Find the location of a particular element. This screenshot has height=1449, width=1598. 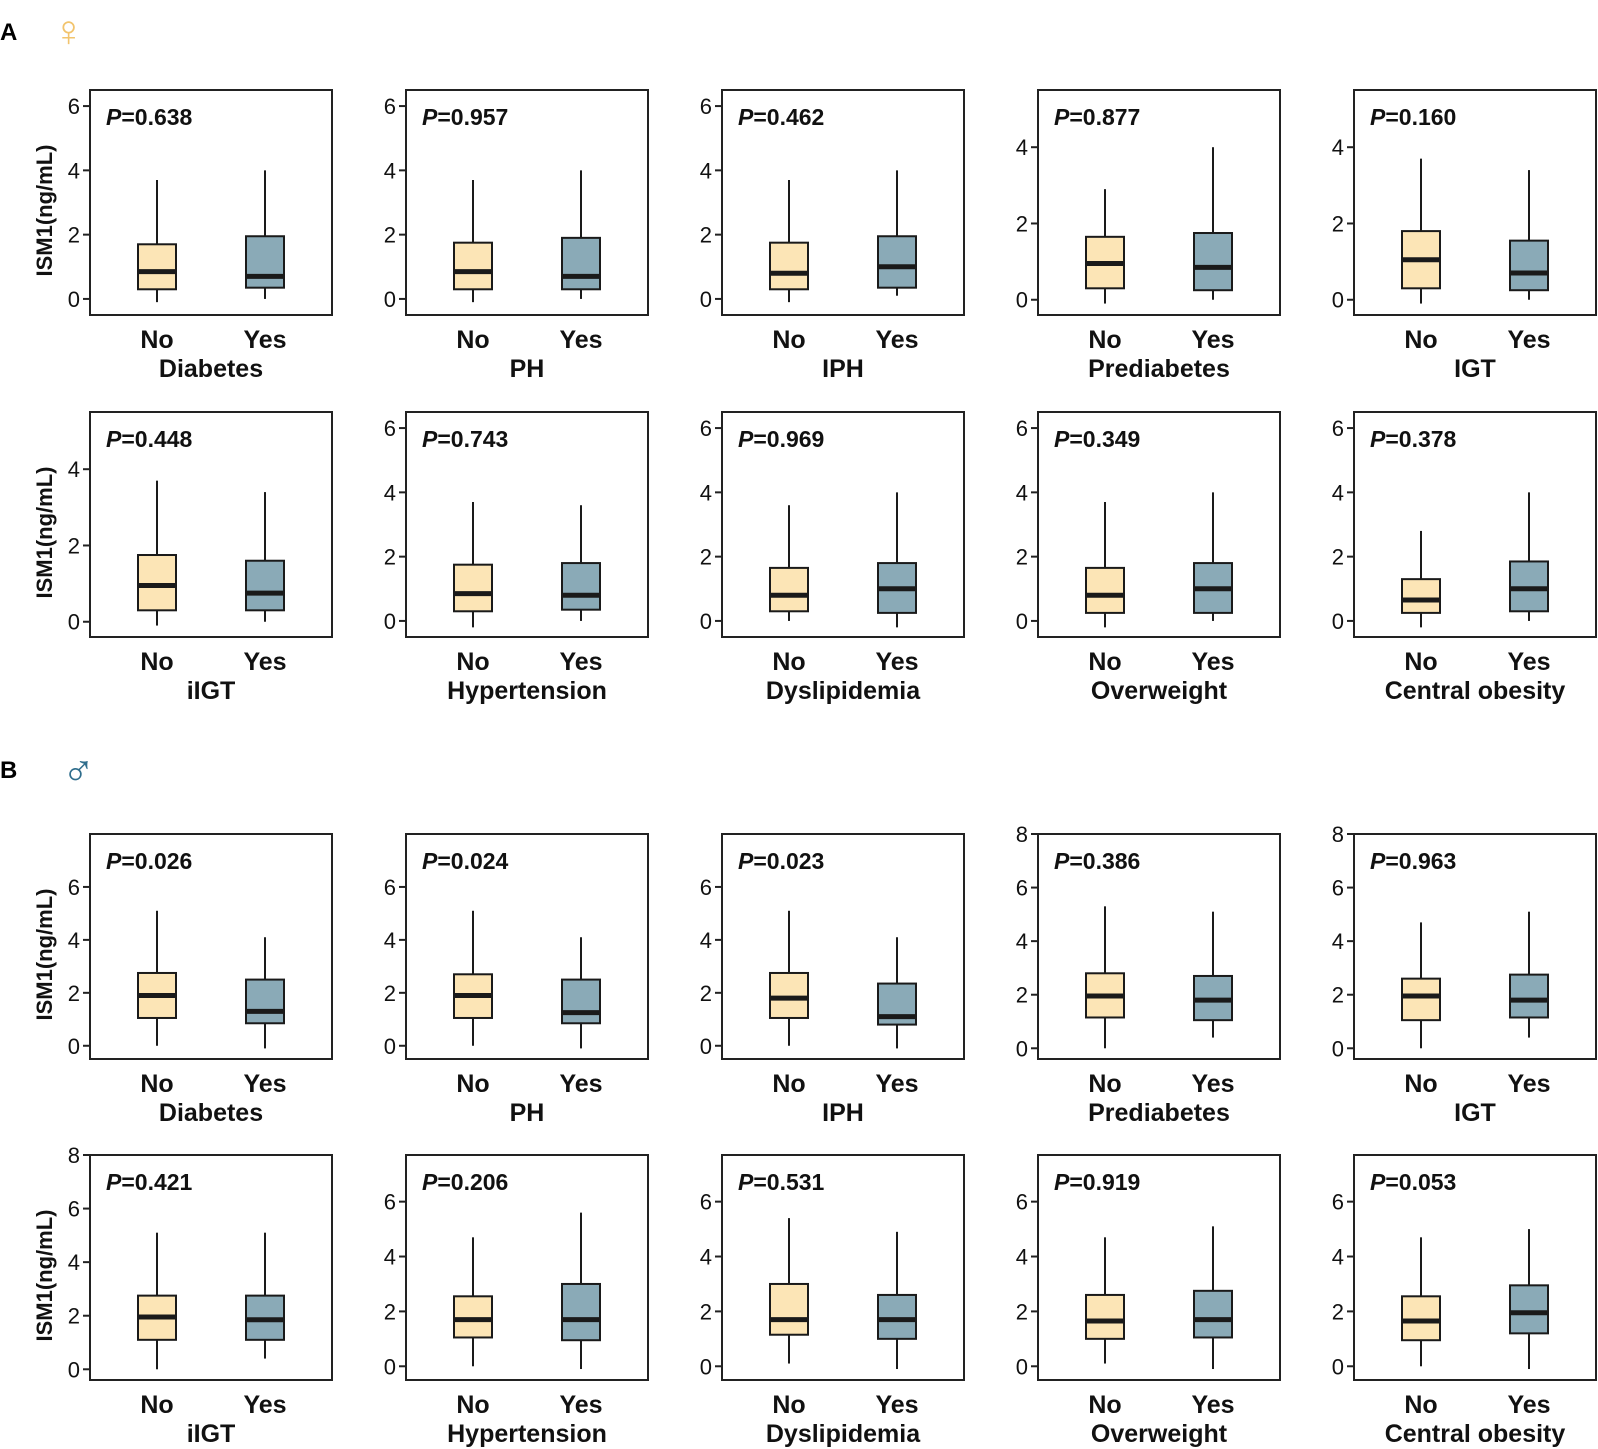

boxplot-panel-A-5: 0 2 4 P=0.160 No Yes IGT is located at coordinates (1464, 236).